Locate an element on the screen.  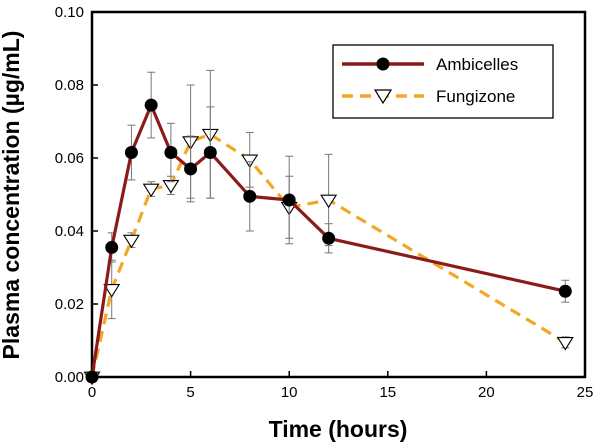
legend-label-ambicelles: Ambicelles is located at coordinates (477, 64).